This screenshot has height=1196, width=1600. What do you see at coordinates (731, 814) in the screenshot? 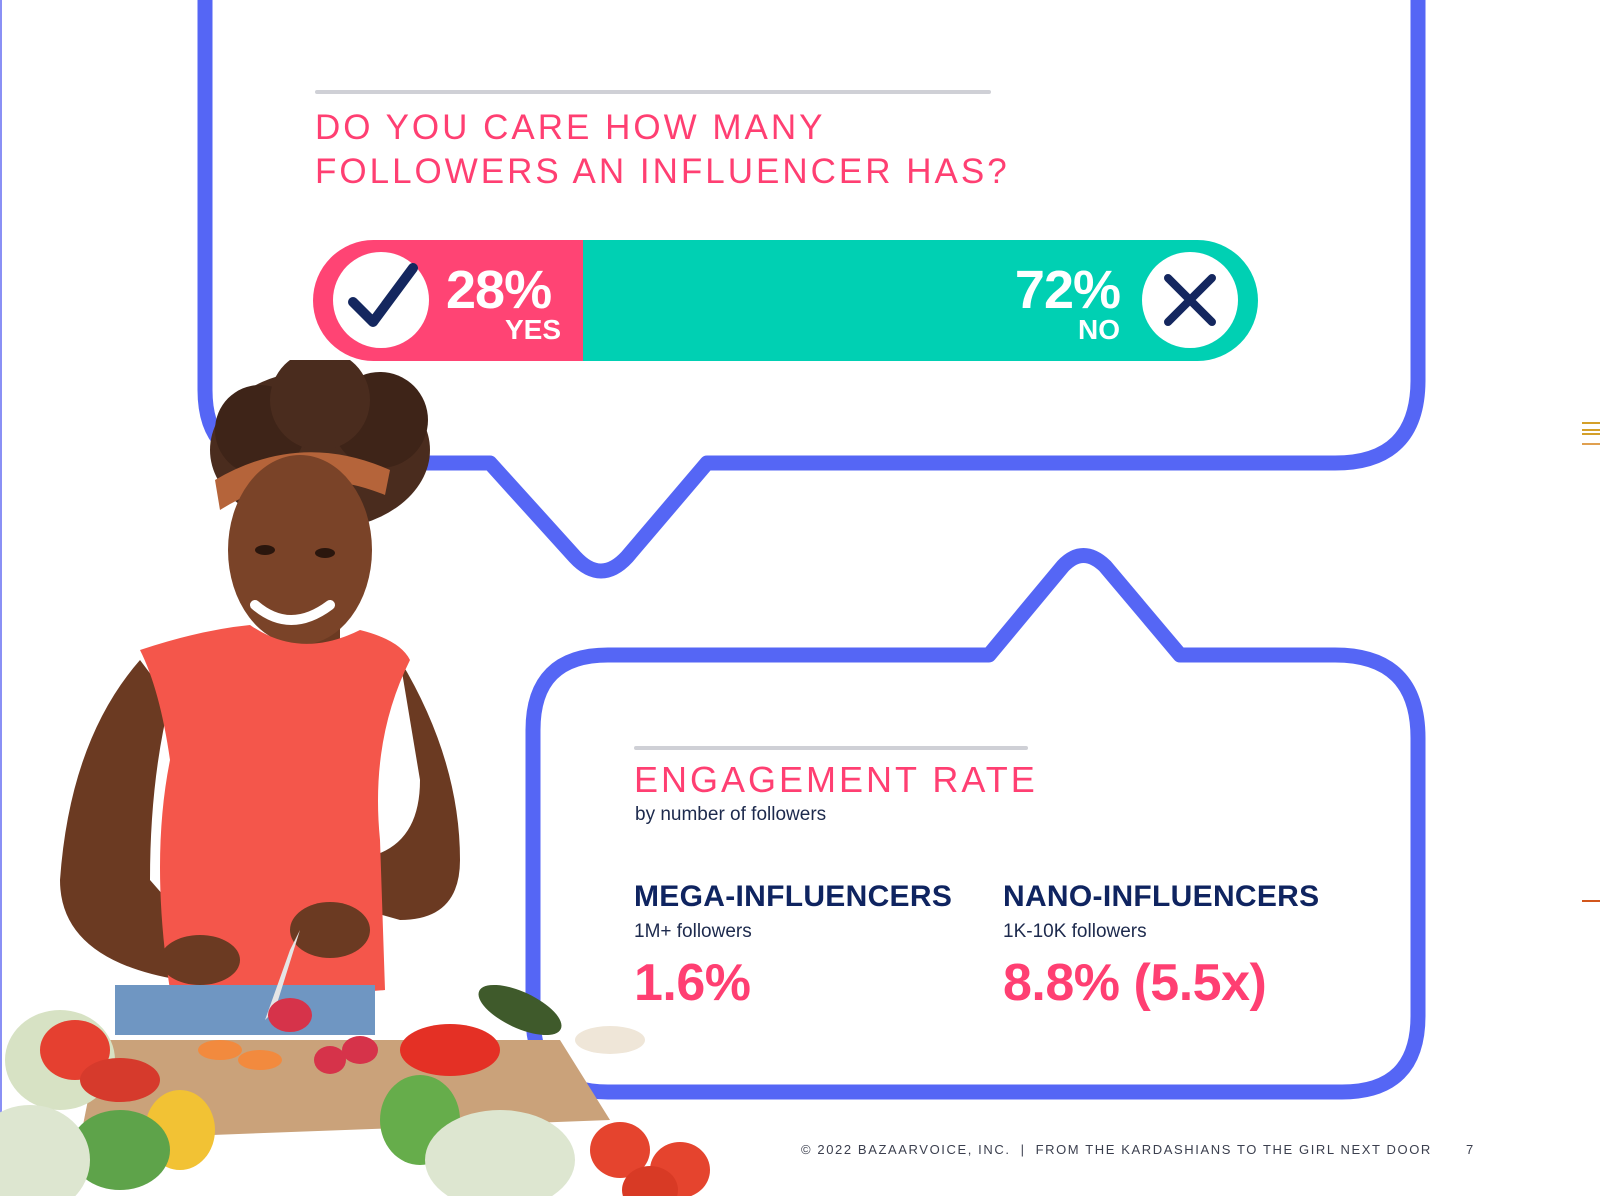
I see `engagement-subtitle: by number of followers` at bounding box center [731, 814].